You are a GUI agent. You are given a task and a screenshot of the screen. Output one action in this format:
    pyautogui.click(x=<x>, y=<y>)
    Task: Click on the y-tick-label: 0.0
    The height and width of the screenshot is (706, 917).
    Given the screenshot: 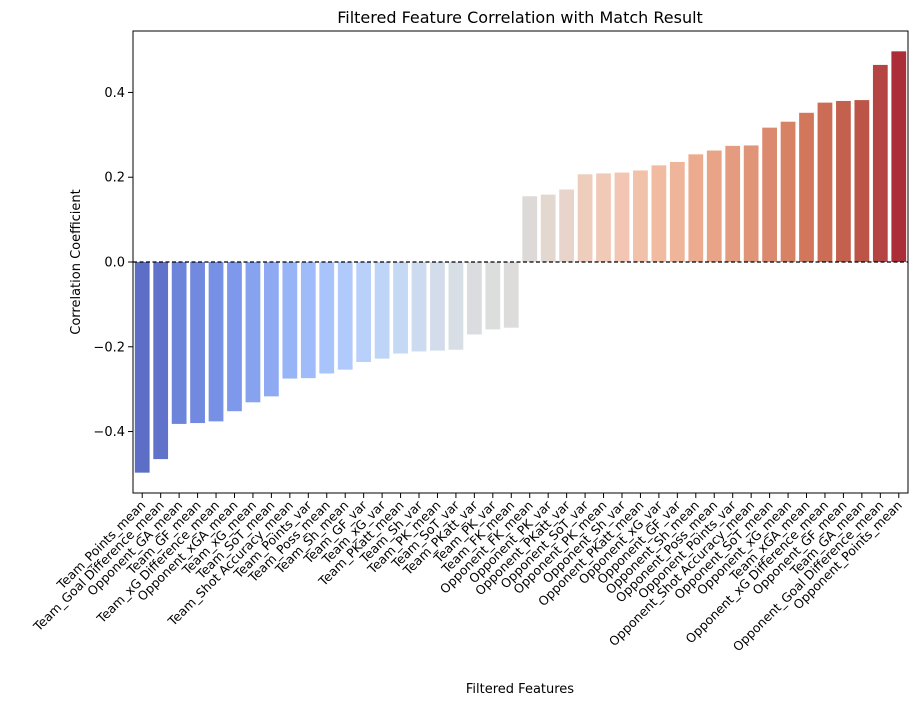 What is the action you would take?
    pyautogui.click(x=114, y=263)
    